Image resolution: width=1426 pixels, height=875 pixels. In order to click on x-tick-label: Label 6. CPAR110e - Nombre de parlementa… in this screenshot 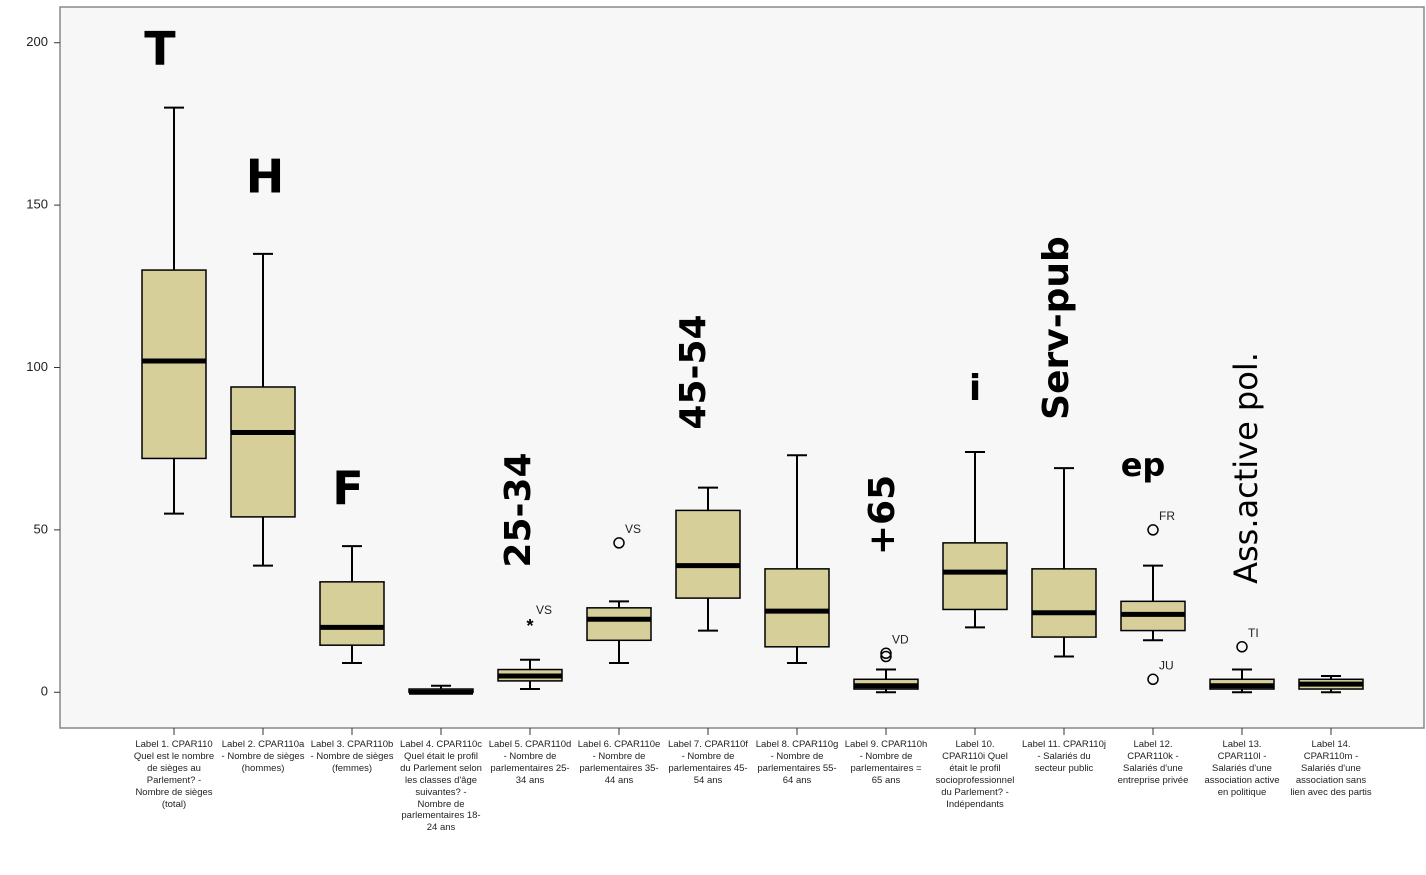, I will do `click(619, 762)`.